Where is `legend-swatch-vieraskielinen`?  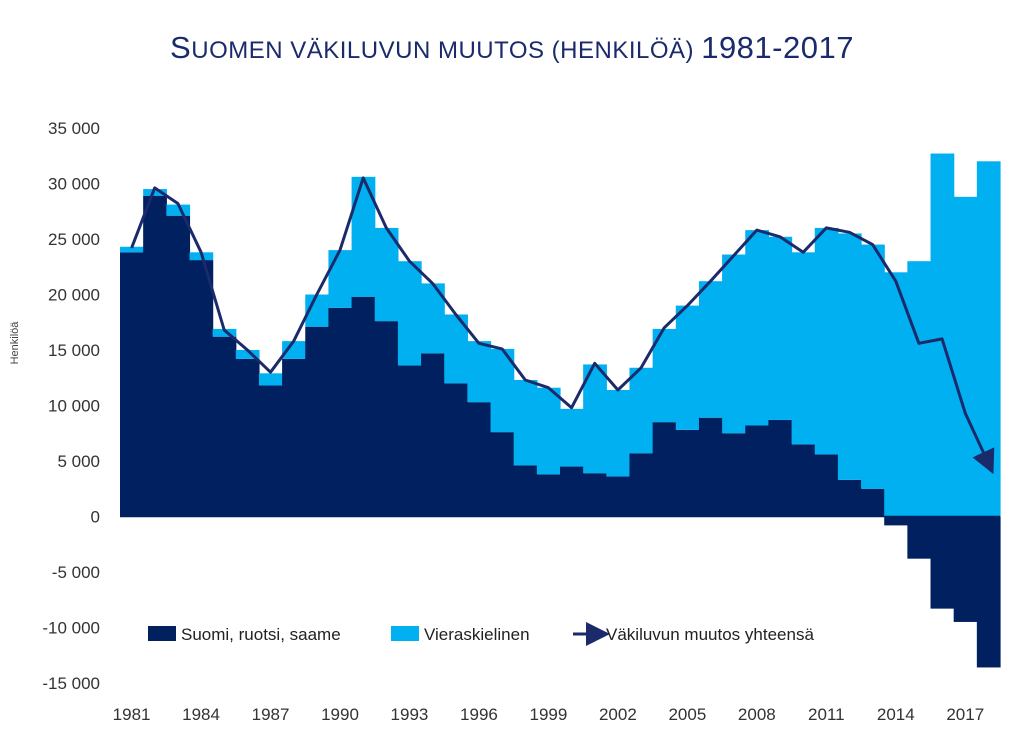
legend-swatch-vieraskielinen is located at coordinates (405, 633).